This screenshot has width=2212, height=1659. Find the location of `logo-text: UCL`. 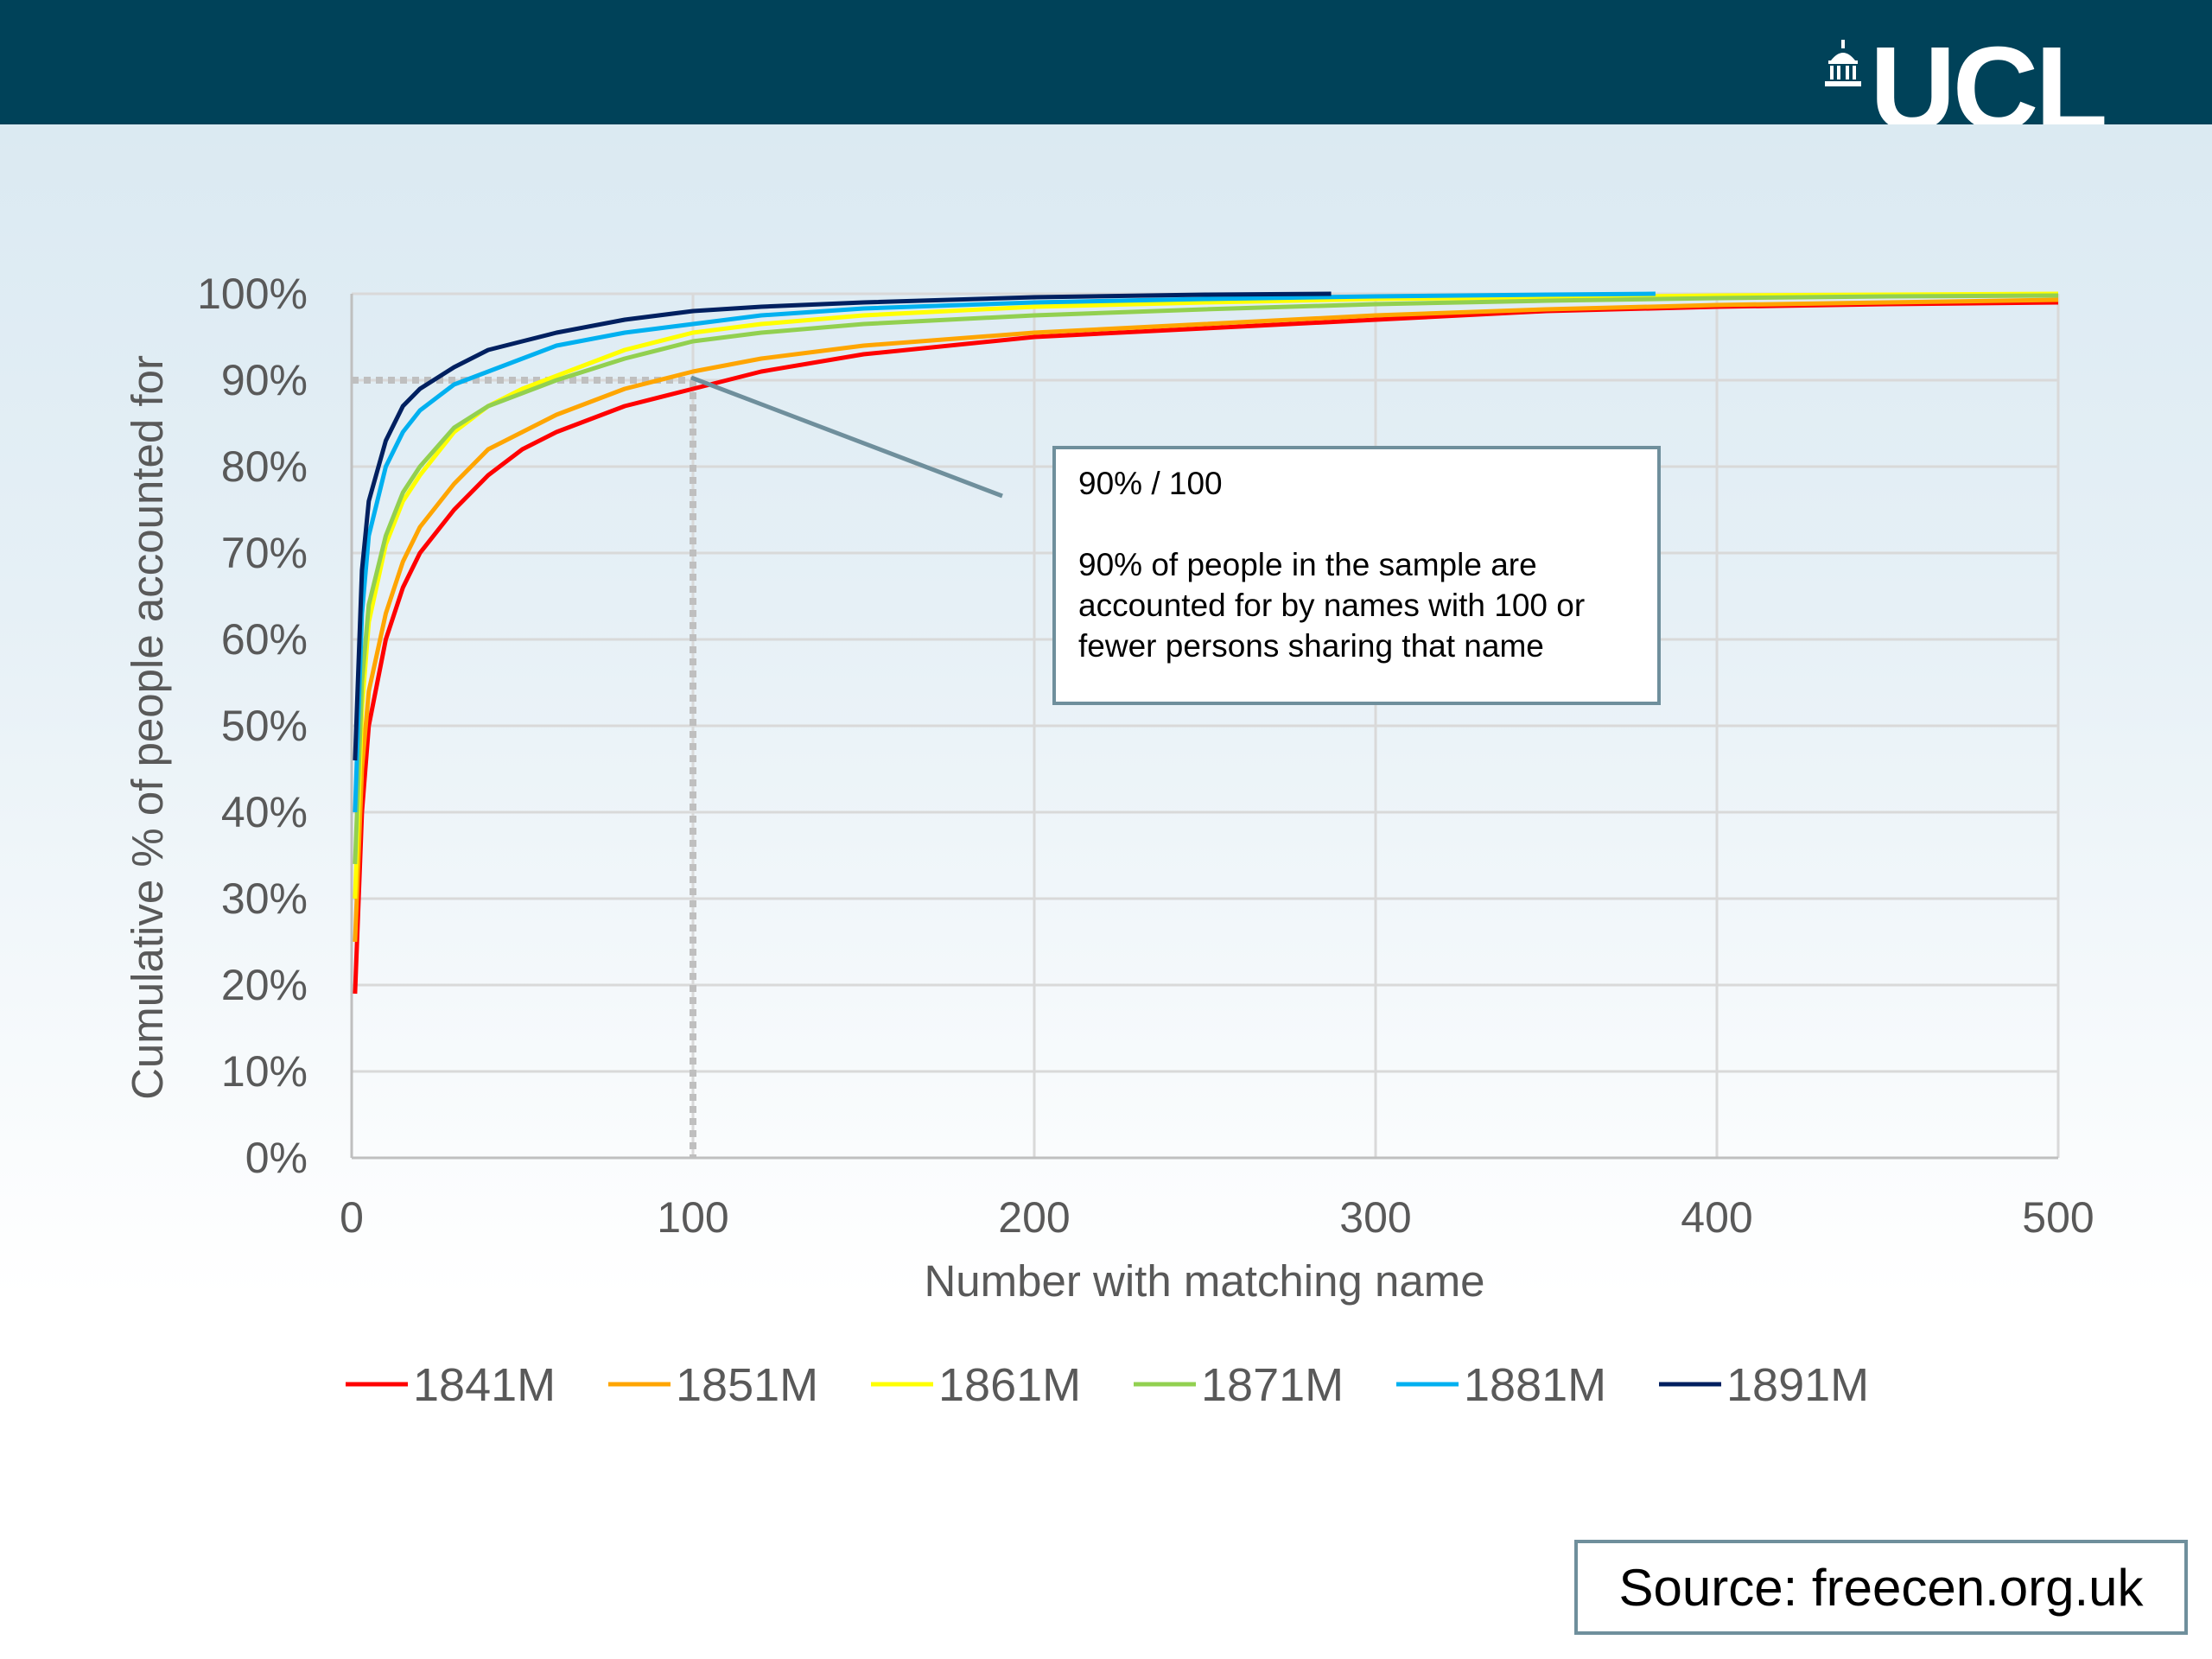

logo-text: UCL is located at coordinates (1989, 79).